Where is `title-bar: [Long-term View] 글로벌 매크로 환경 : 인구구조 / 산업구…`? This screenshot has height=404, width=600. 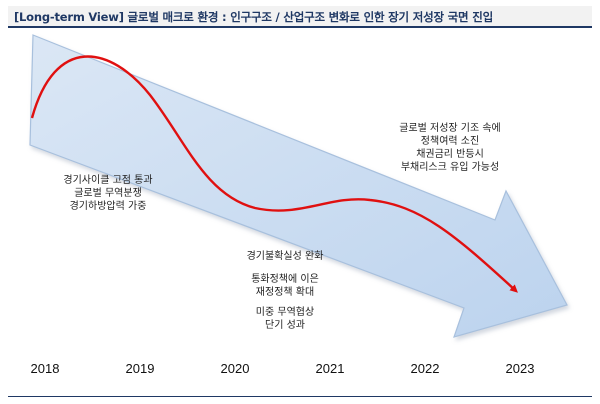 title-bar: [Long-term View] 글로벌 매크로 환경 : 인구구조 / 산업구… is located at coordinates (300, 17).